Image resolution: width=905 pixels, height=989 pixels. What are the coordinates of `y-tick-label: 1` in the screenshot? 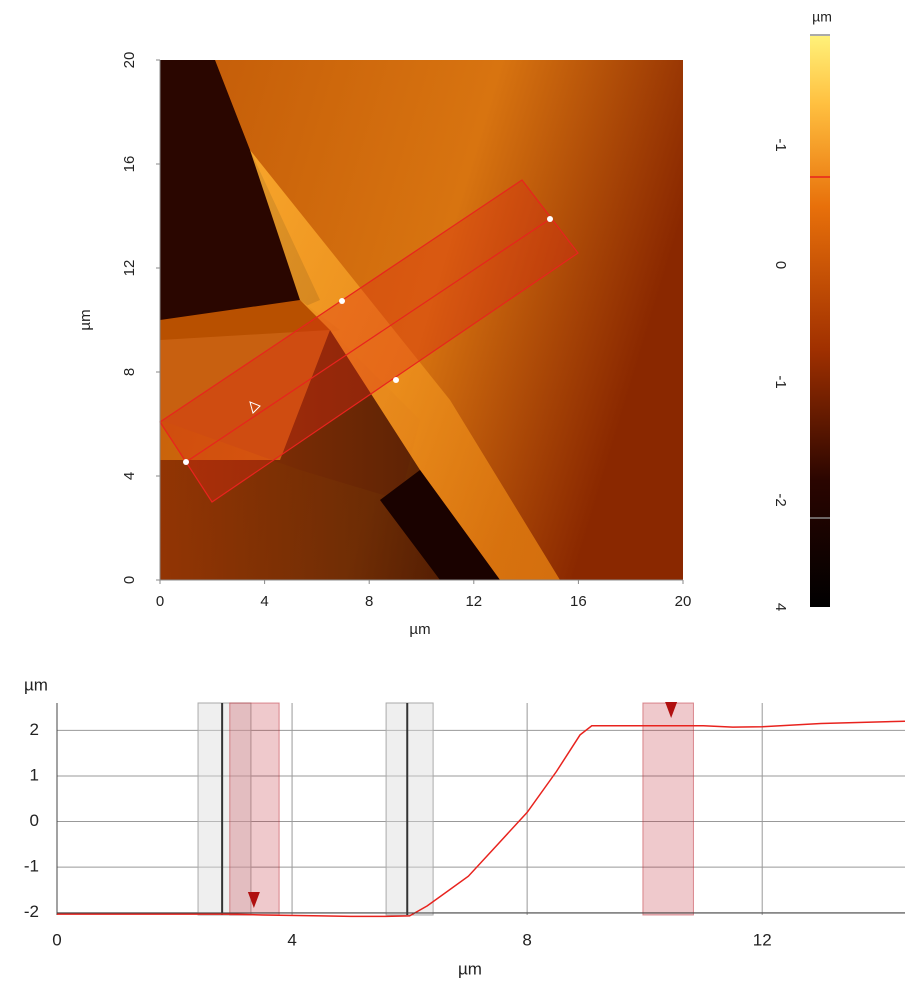 It's located at (34, 774).